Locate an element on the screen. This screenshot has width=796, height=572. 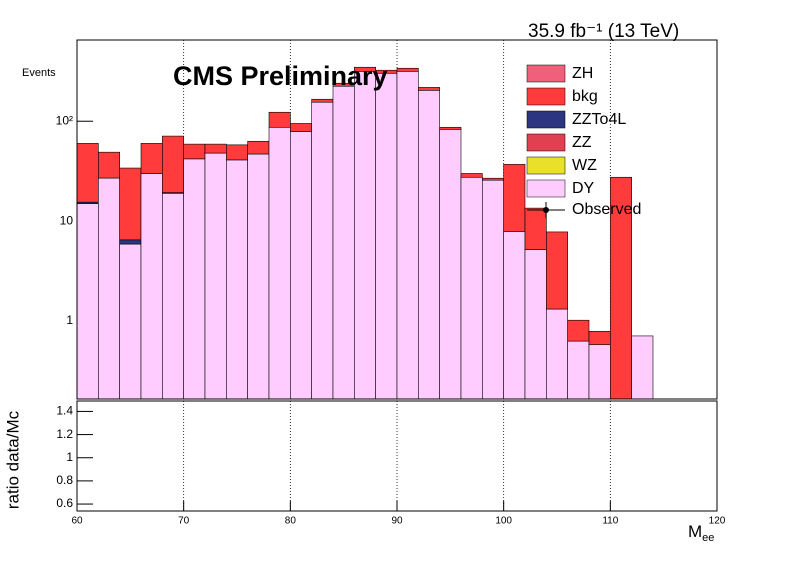
x-tick-label: 120 is located at coordinates (717, 521).